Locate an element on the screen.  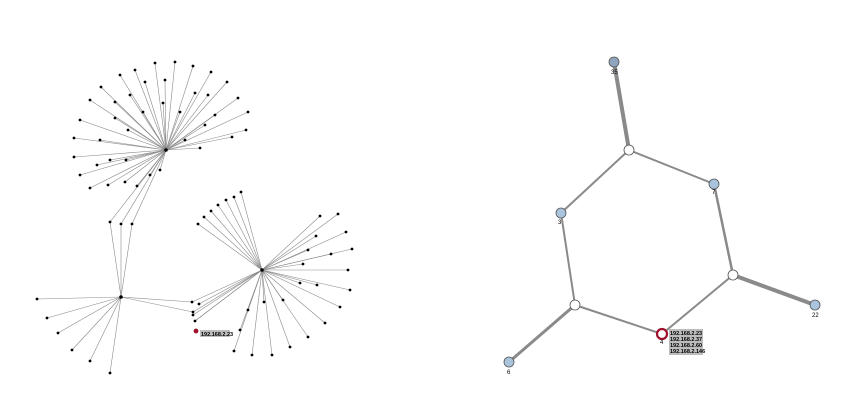
left-edge is located at coordinates (289, 277).